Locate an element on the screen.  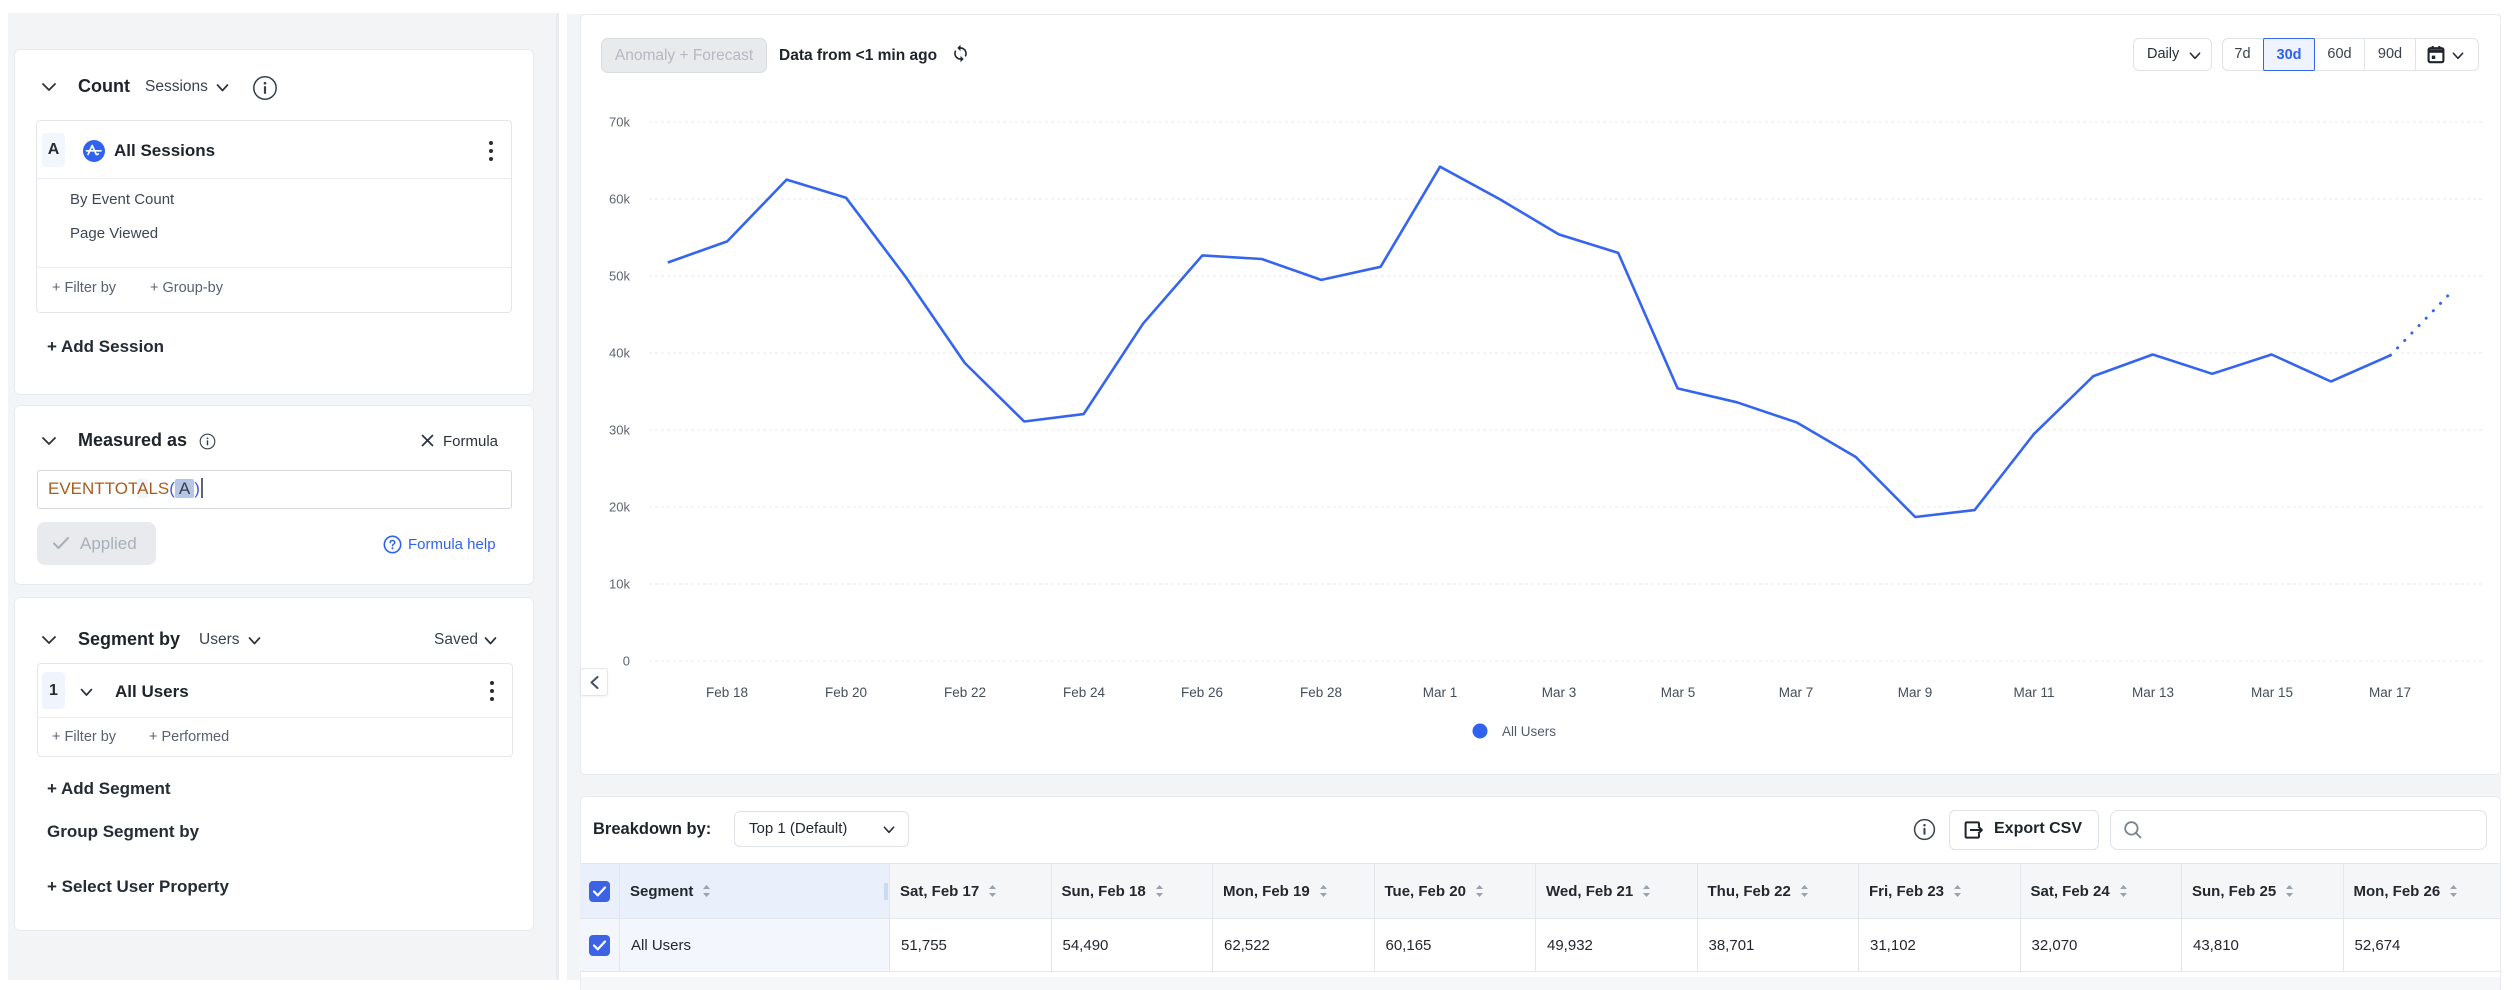
svg-text: Mar 5 is located at coordinates (1678, 692).